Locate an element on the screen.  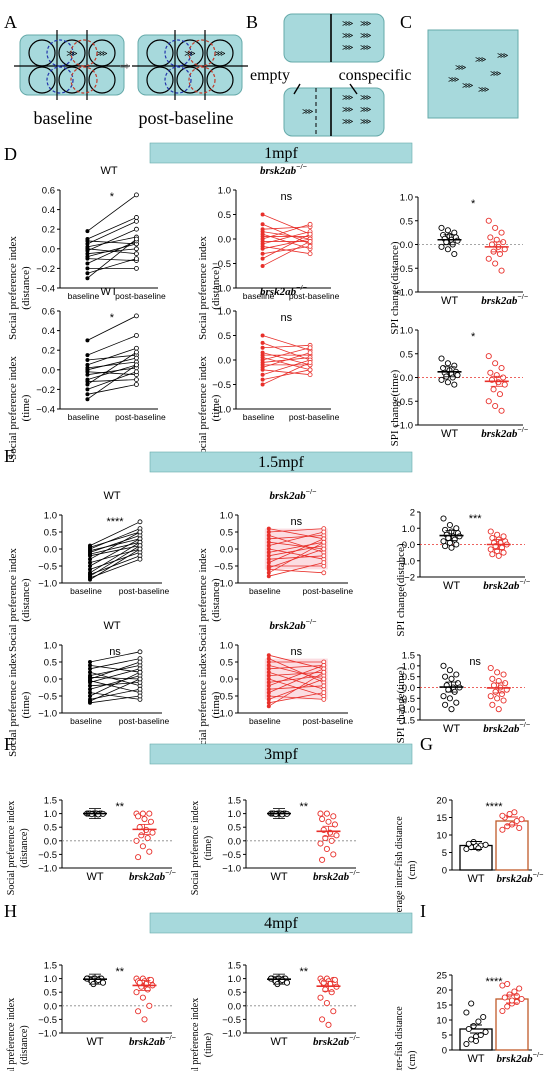
stage-banner is located at coordinates (281, 153).